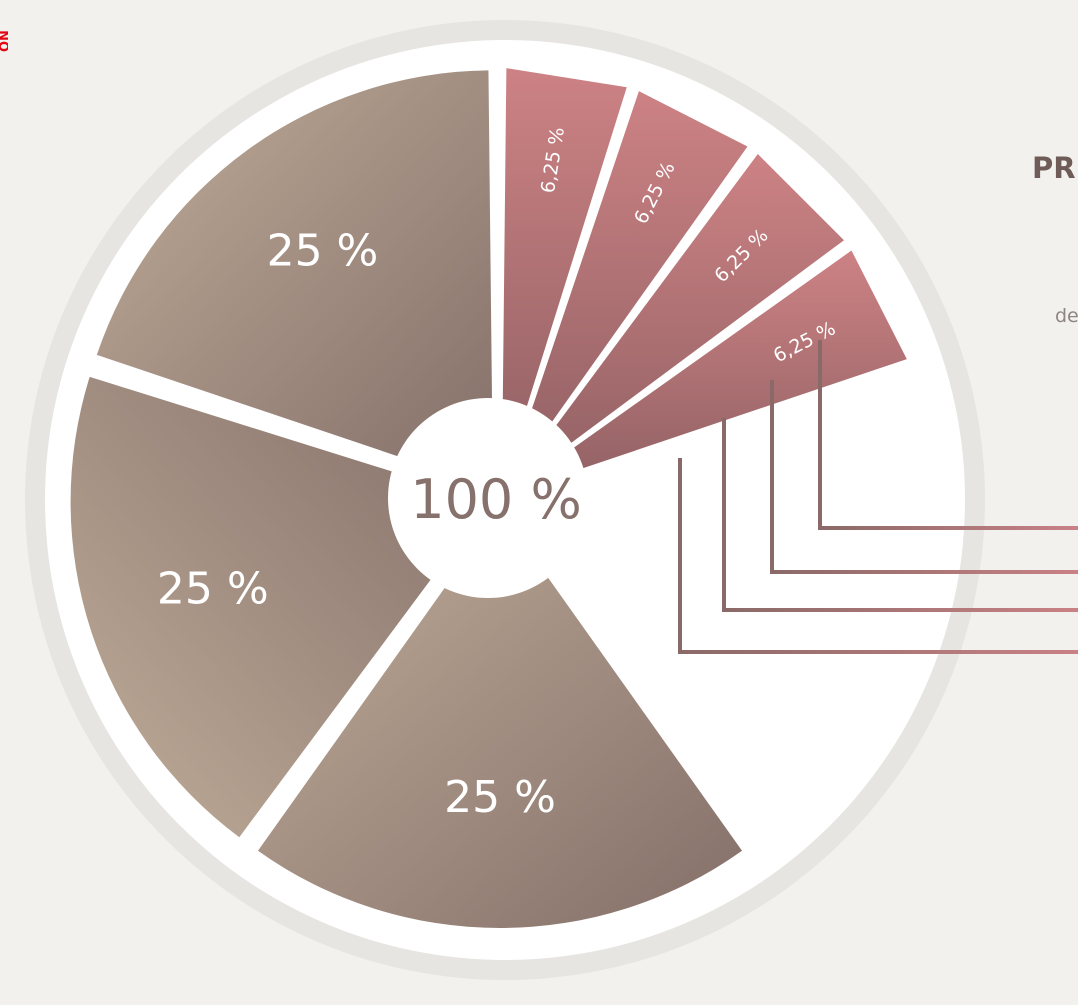 This screenshot has height=1005, width=1078. I want to click on section-subtext: de, so click(1066, 316).